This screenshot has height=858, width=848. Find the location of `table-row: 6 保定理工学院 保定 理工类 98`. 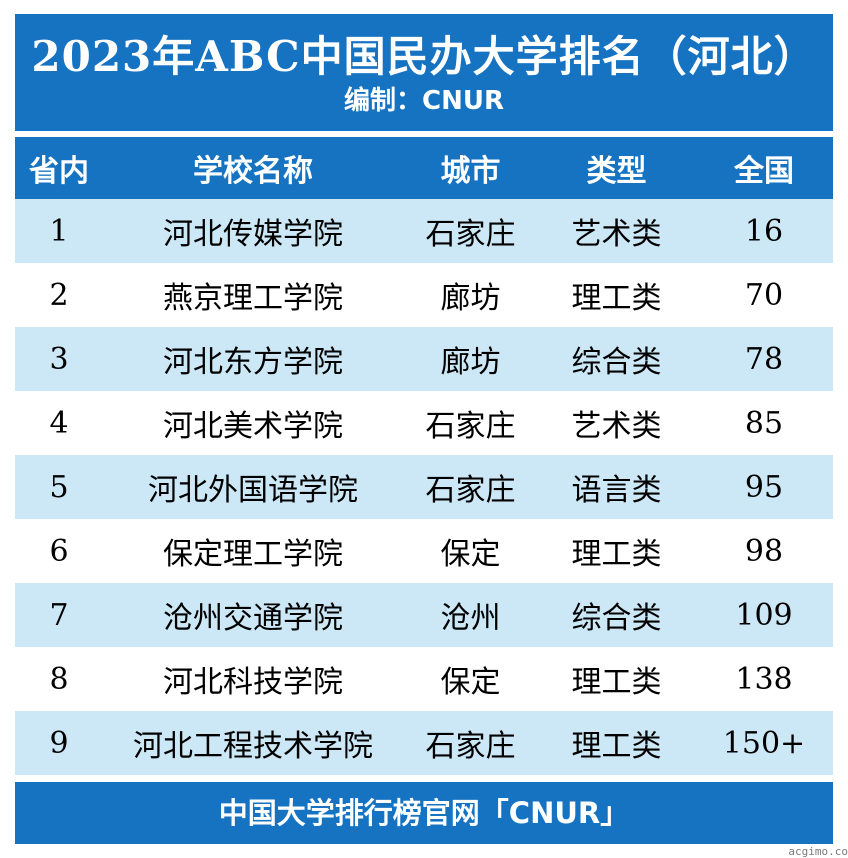

table-row: 6 保定理工学院 保定 理工类 98 is located at coordinates (424, 551).